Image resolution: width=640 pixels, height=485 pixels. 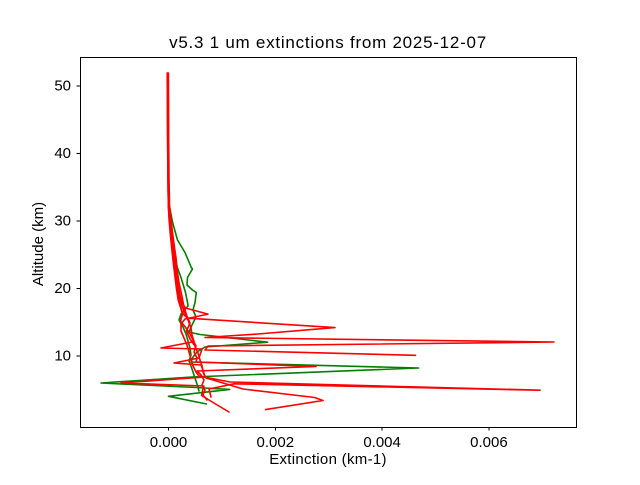 I want to click on svg-text: 0.006, so click(x=489, y=442).